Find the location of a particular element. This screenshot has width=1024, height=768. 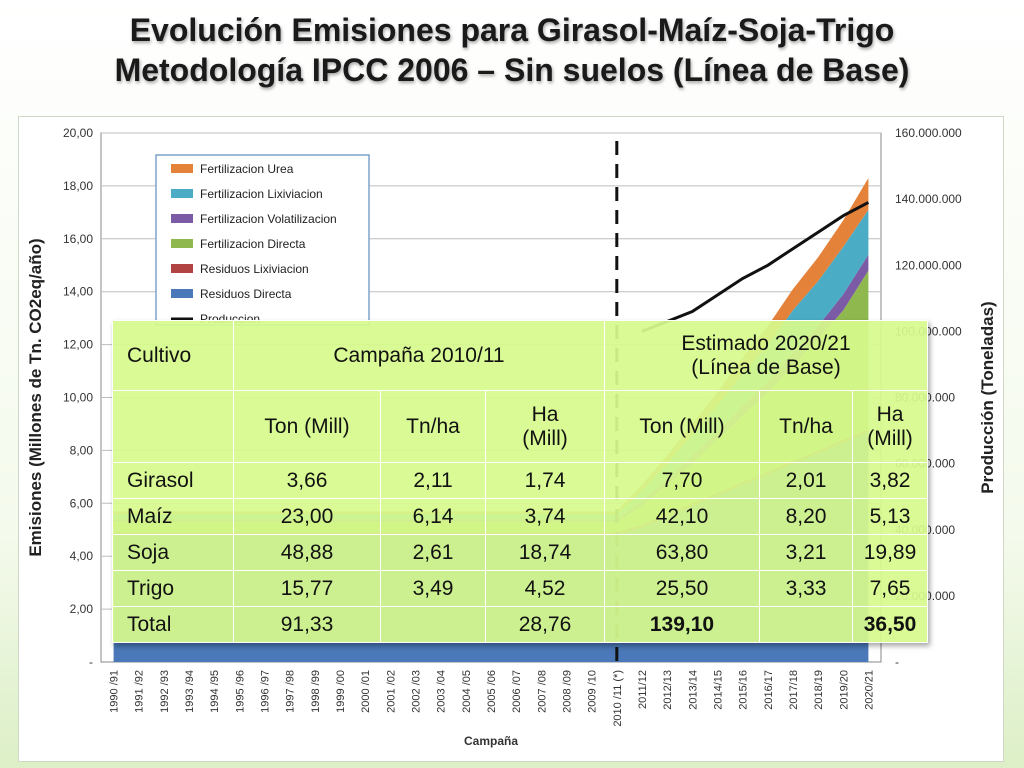

y-tick-label: 20,00 is located at coordinates (78, 133).